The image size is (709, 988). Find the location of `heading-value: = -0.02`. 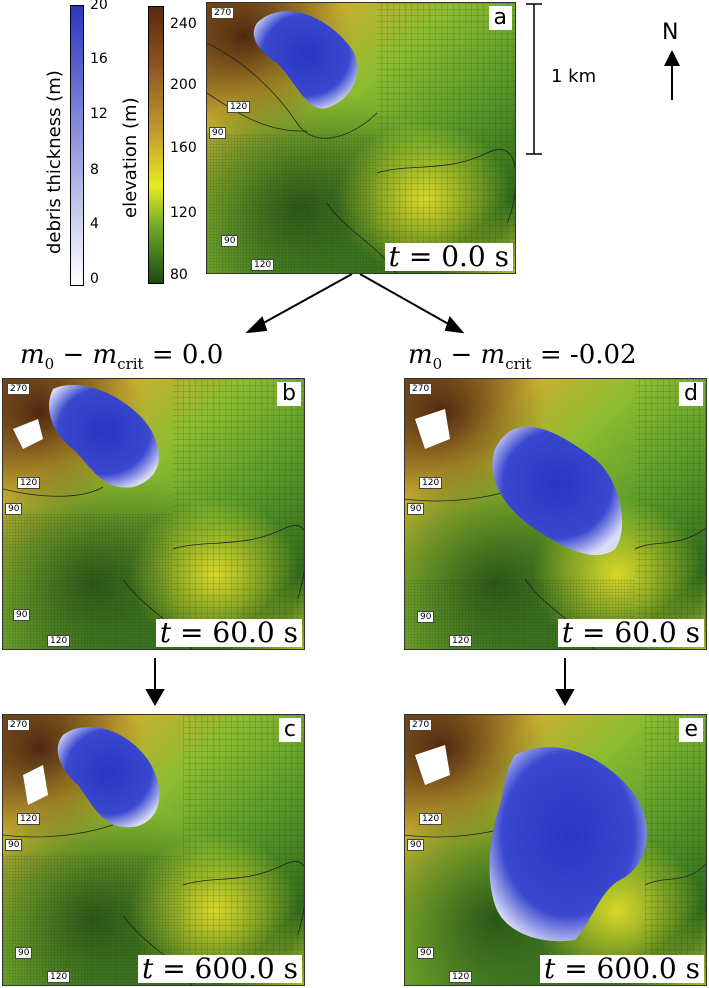

heading-value: = -0.02 is located at coordinates (584, 355).